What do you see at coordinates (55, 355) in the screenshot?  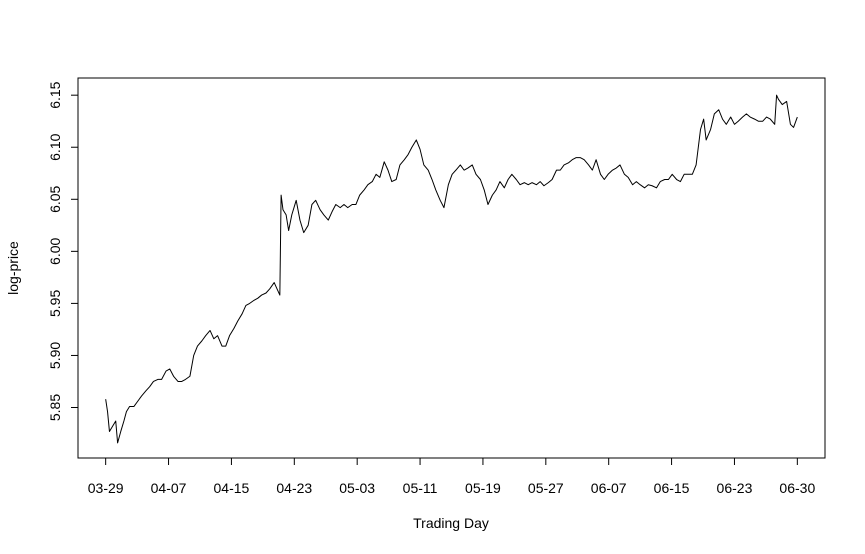 I see `y-tick-label: 5.90` at bounding box center [55, 355].